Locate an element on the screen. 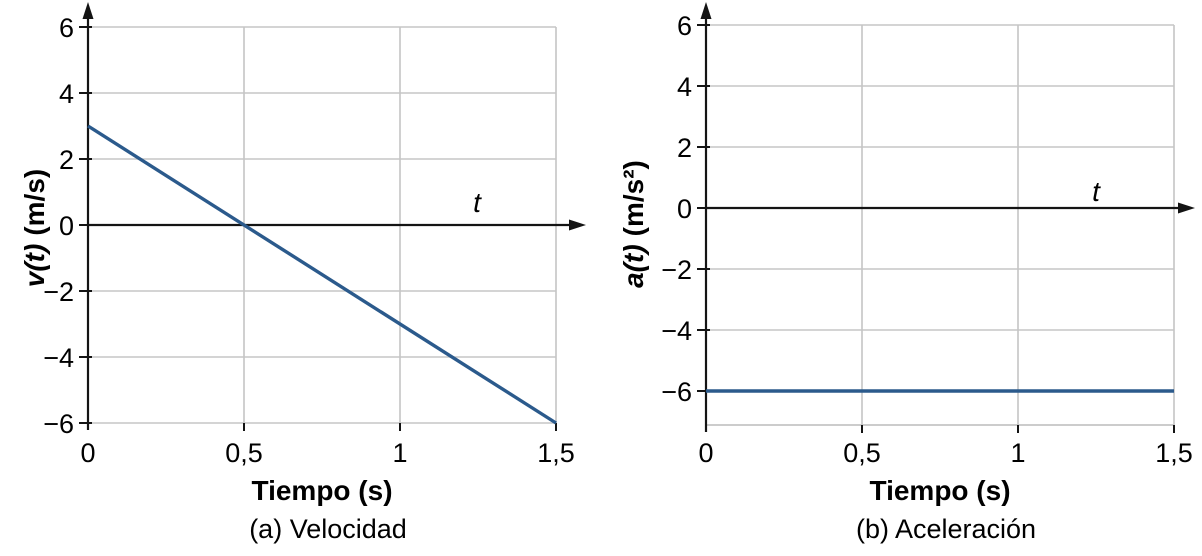 Image resolution: width=1202 pixels, height=556 pixels. y-axis-label-variable: v(t) is located at coordinates (34, 266).